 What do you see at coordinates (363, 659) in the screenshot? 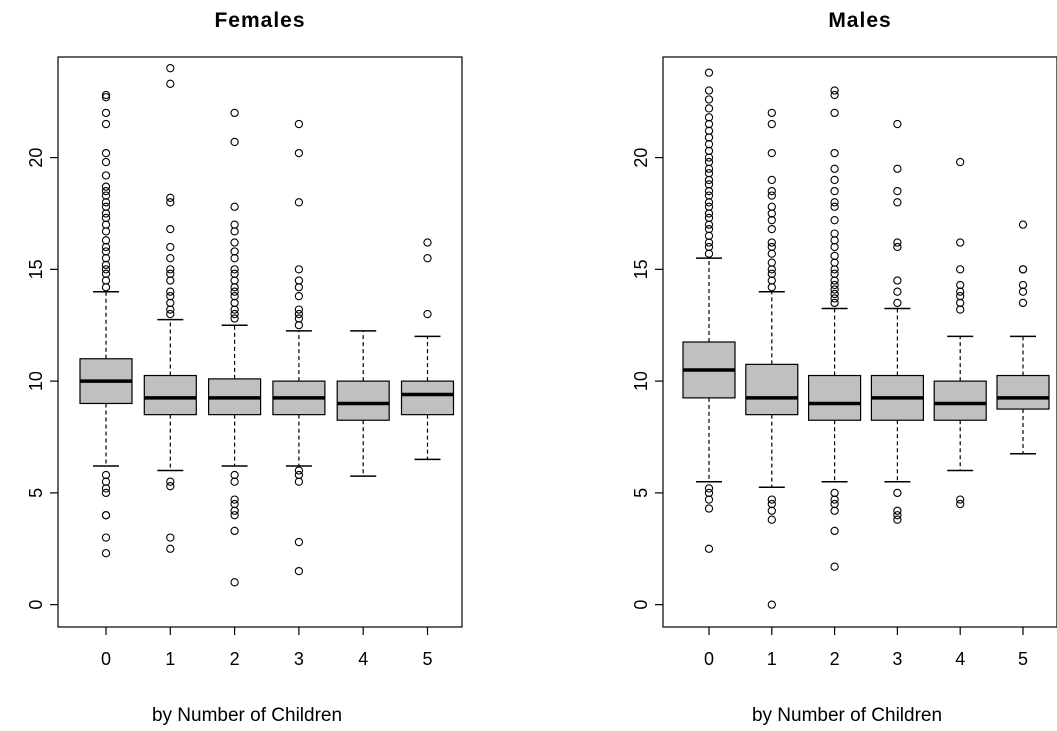
I see `x-tick-label: 4` at bounding box center [363, 659].